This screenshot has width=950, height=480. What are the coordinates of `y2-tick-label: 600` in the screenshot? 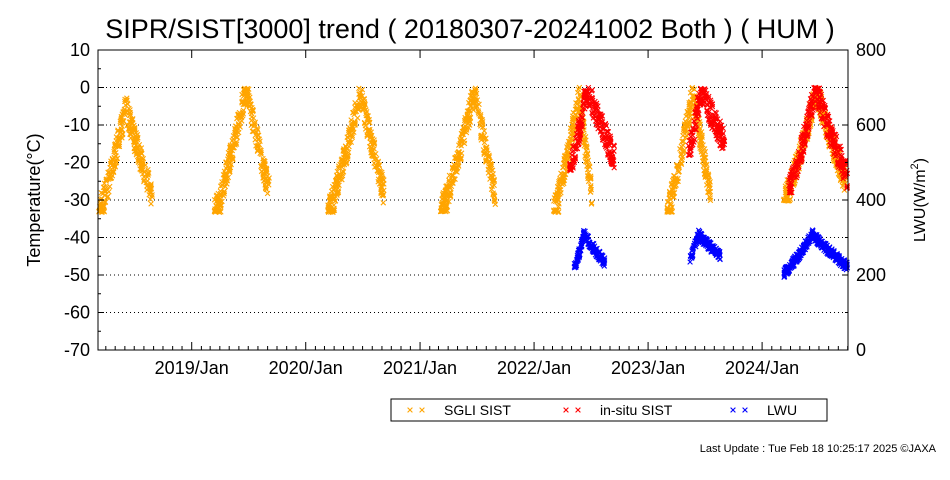 It's located at (871, 125).